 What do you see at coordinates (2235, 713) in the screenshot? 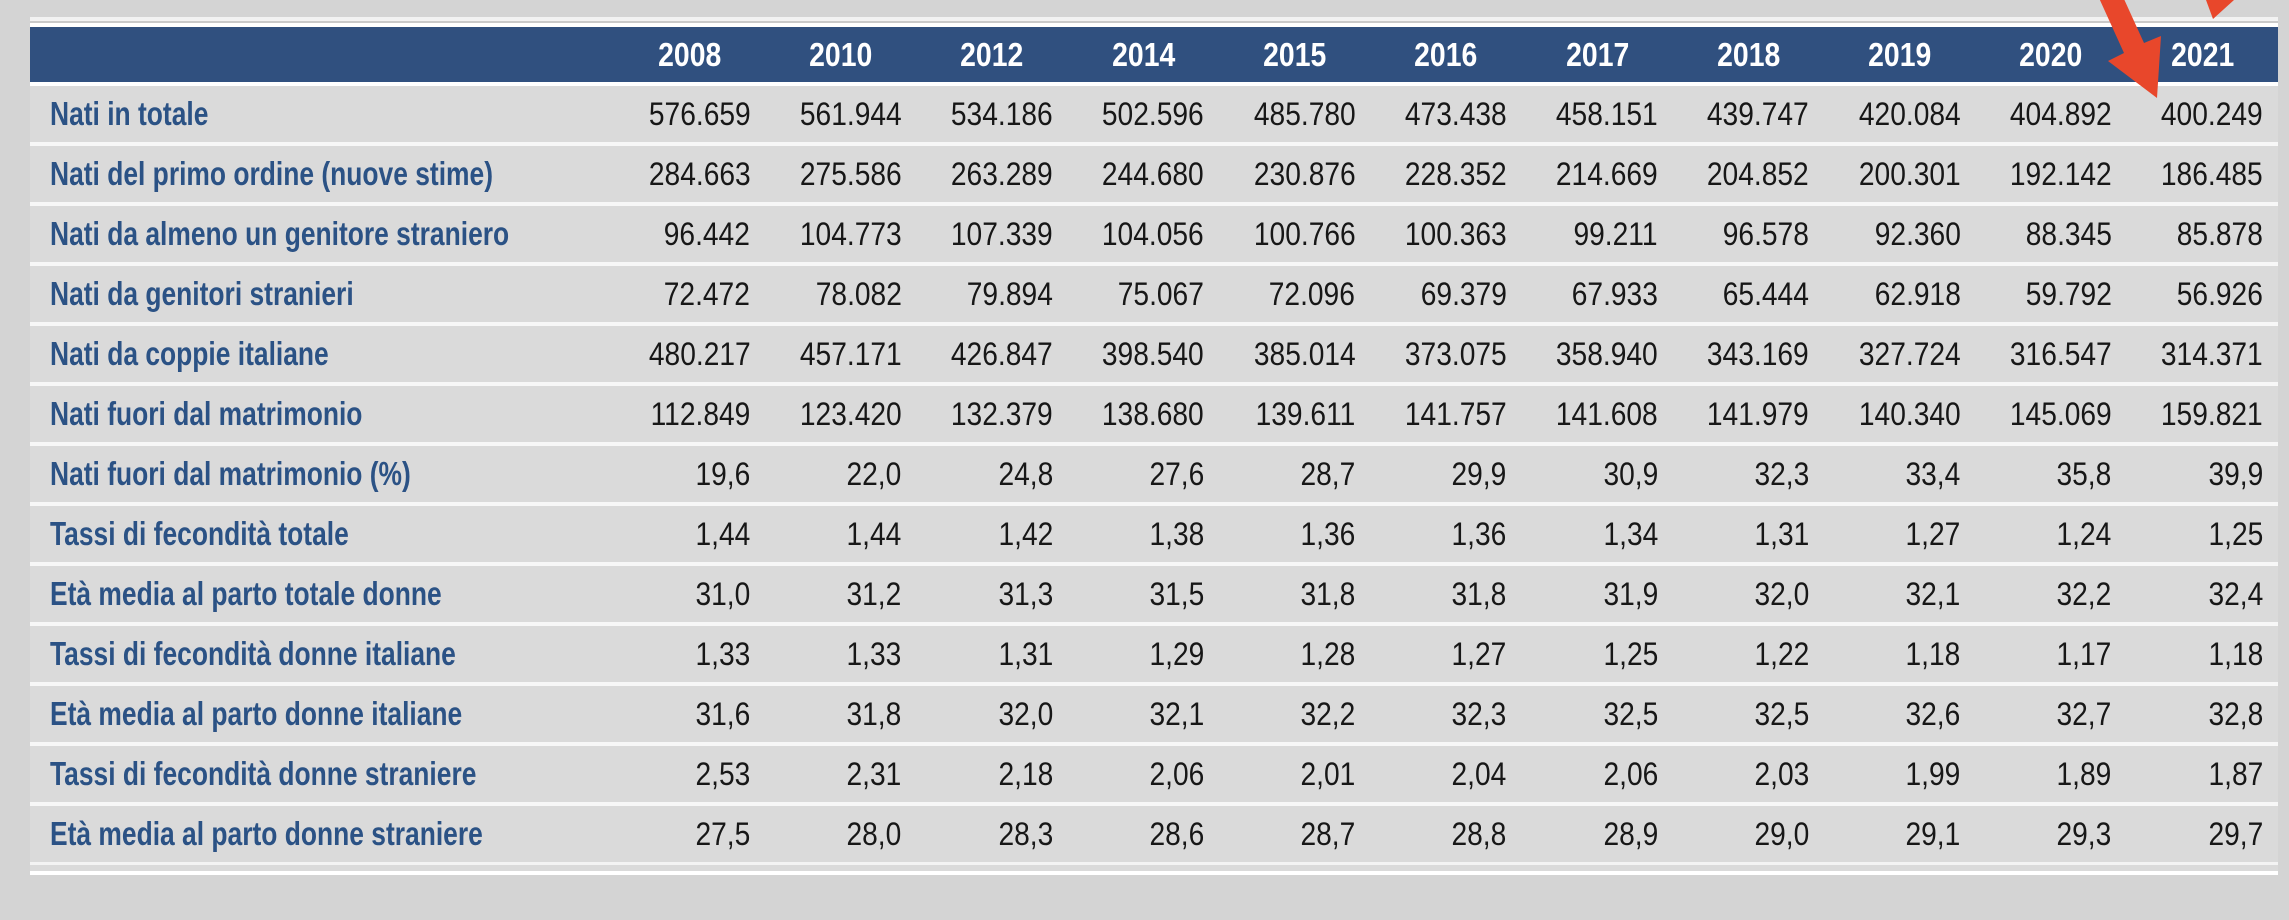
I see `cell-value: 32,8` at bounding box center [2235, 713].